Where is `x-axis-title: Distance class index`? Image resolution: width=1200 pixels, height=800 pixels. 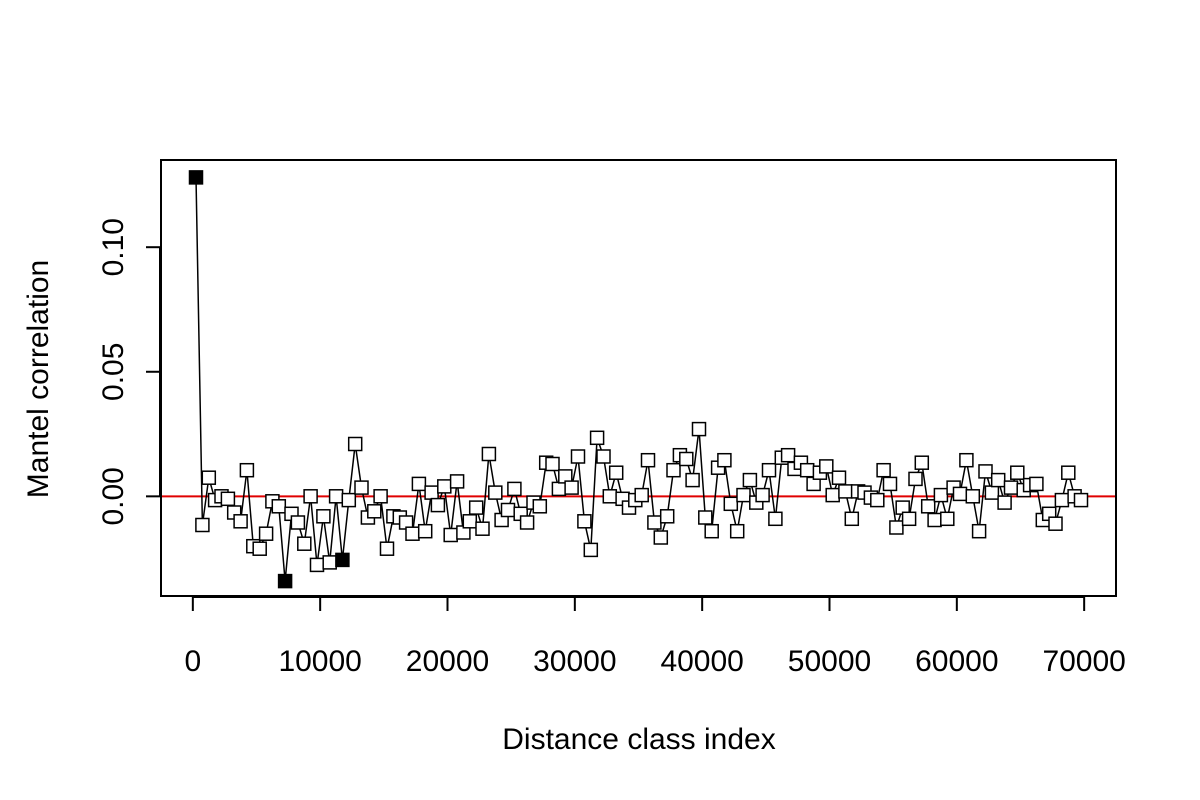
x-axis-title: Distance class index is located at coordinates (638, 739).